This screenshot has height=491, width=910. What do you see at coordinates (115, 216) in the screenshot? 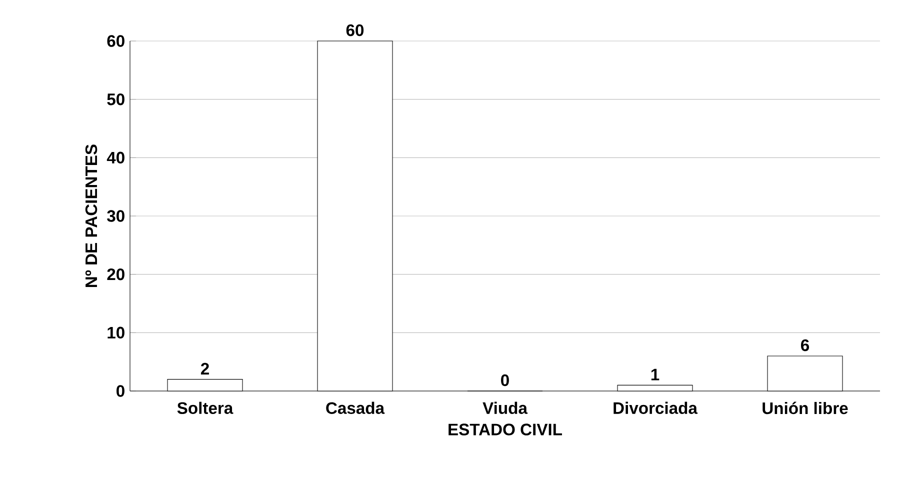
I see `y-tick-label: 30` at bounding box center [115, 216].